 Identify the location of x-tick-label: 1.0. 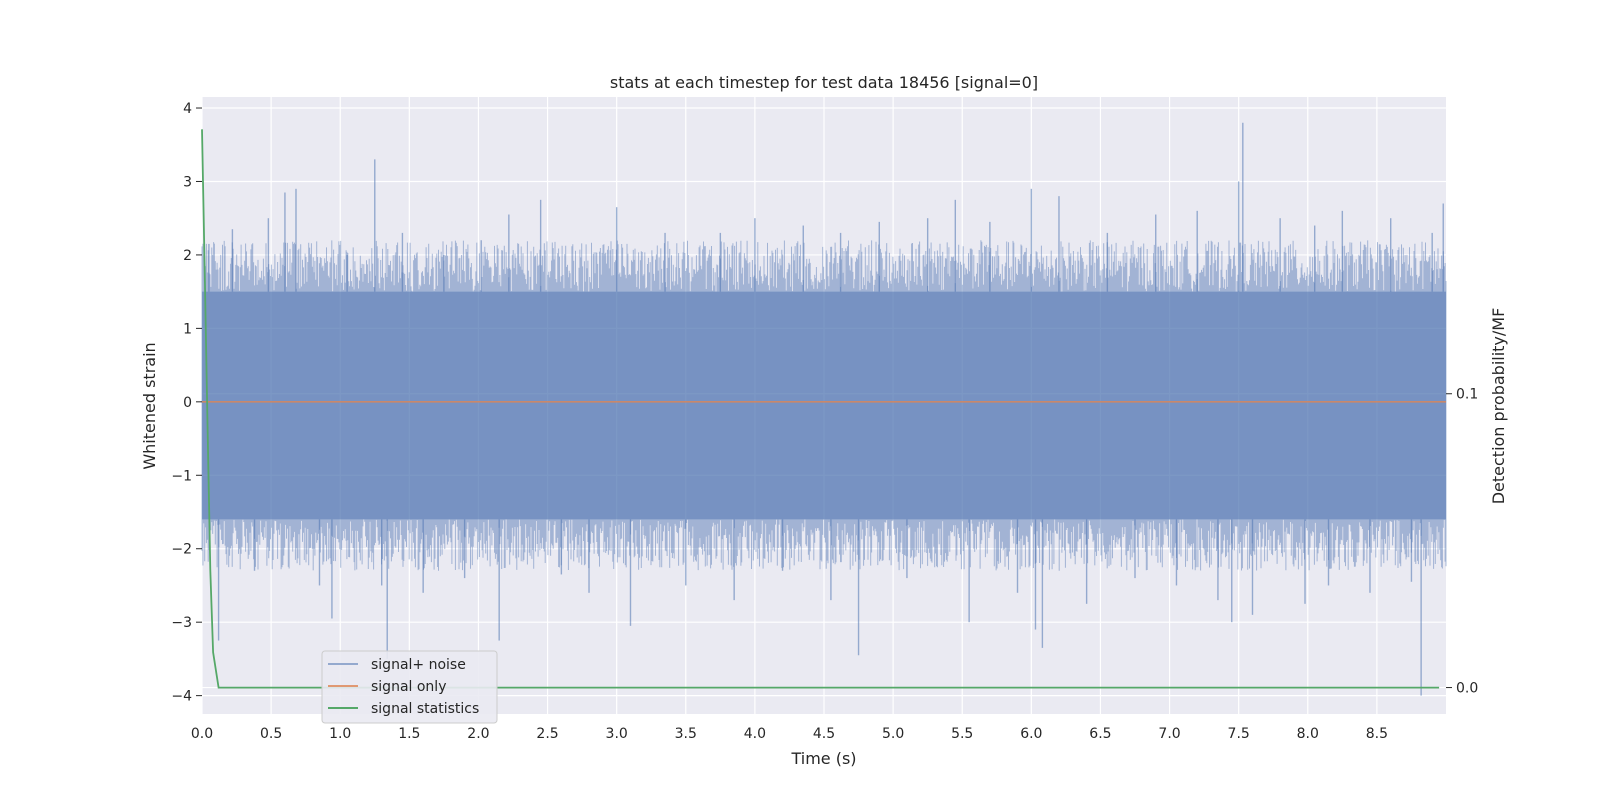
(340, 734).